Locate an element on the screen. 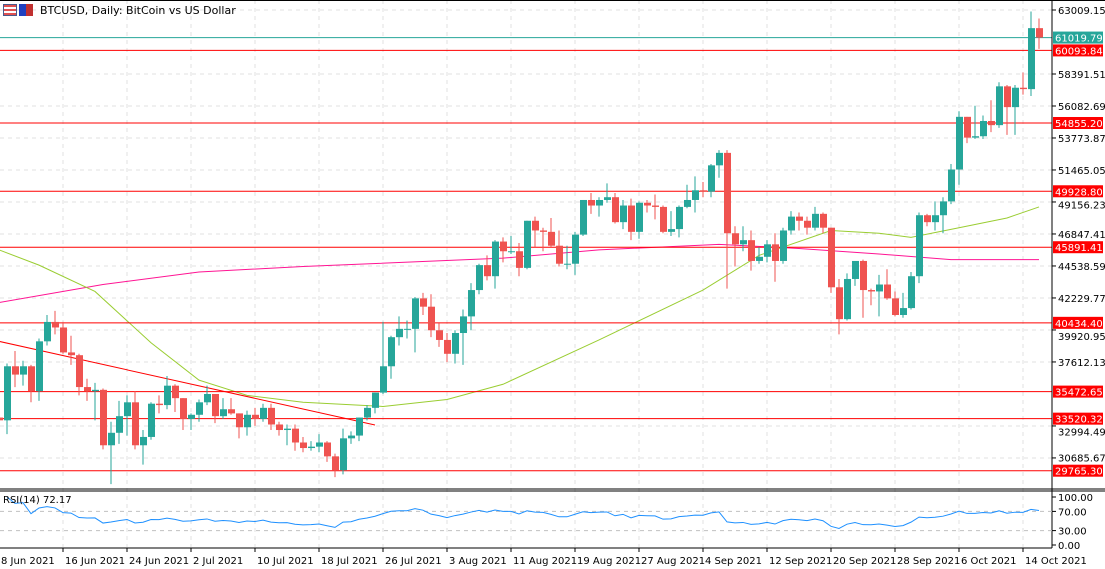 This screenshot has width=1105, height=569. price-tick-label: 53773.870 is located at coordinates (1081, 139).